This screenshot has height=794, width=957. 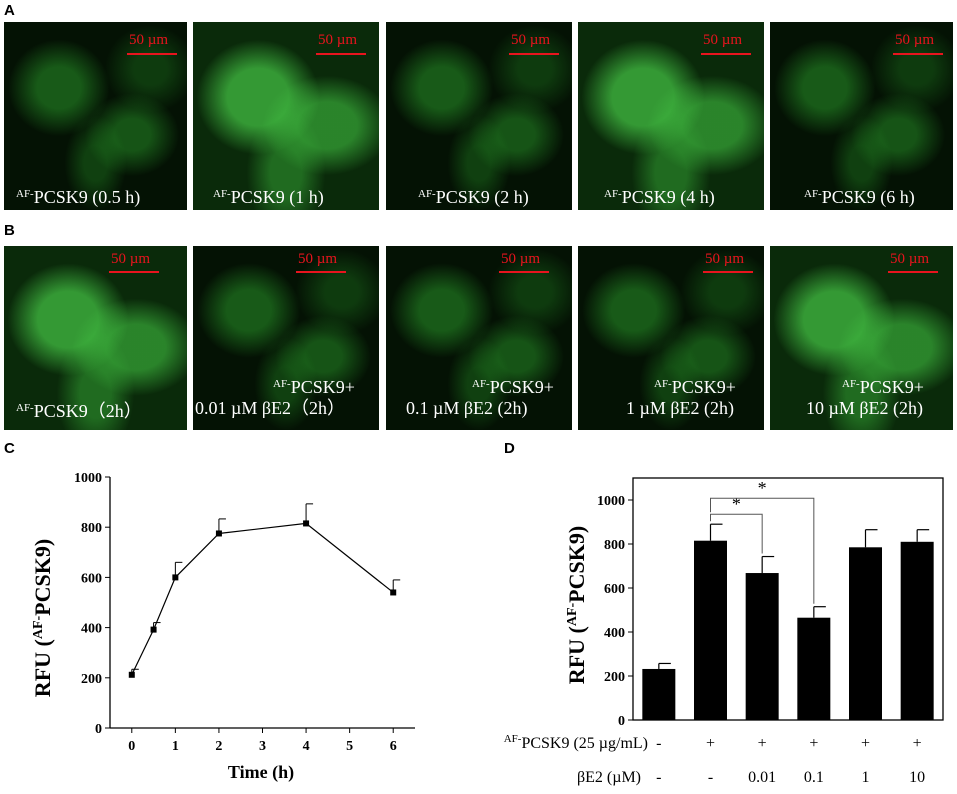 What do you see at coordinates (473, 197) in the screenshot?
I see `image-caption: AF-PCSK9 (2 h)` at bounding box center [473, 197].